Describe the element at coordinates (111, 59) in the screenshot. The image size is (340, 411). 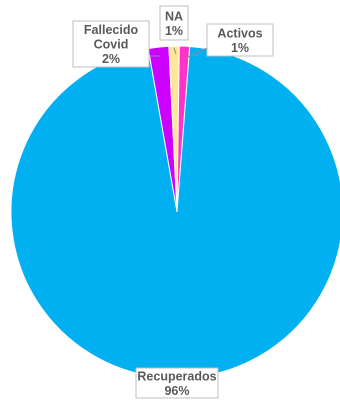
I see `data-label-percent: 2%` at that location.